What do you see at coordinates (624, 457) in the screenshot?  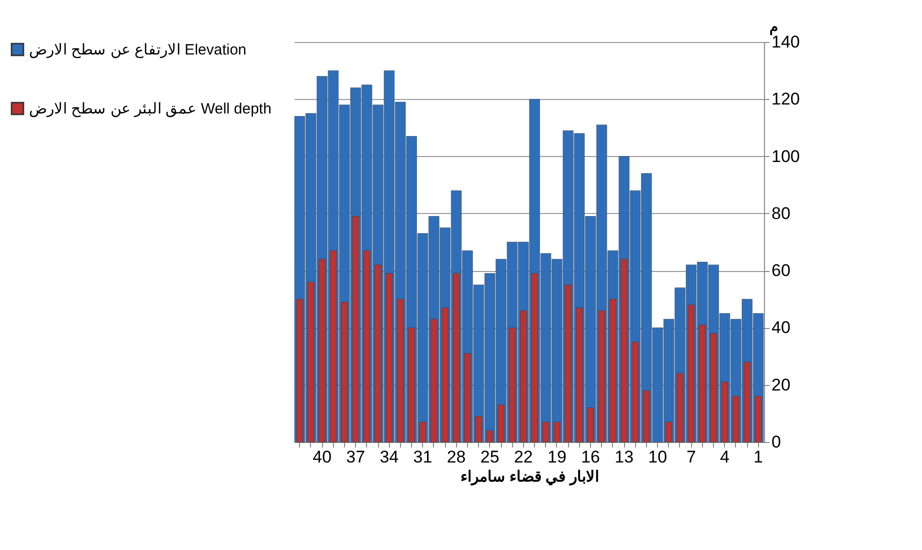 I see `x-tick-label: 13` at bounding box center [624, 457].